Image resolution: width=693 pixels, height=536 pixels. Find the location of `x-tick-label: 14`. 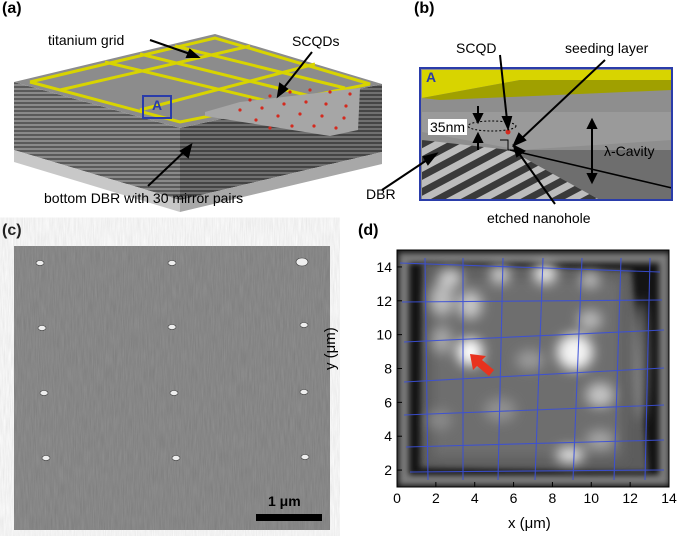

x-tick-label: 14 is located at coordinates (669, 498).